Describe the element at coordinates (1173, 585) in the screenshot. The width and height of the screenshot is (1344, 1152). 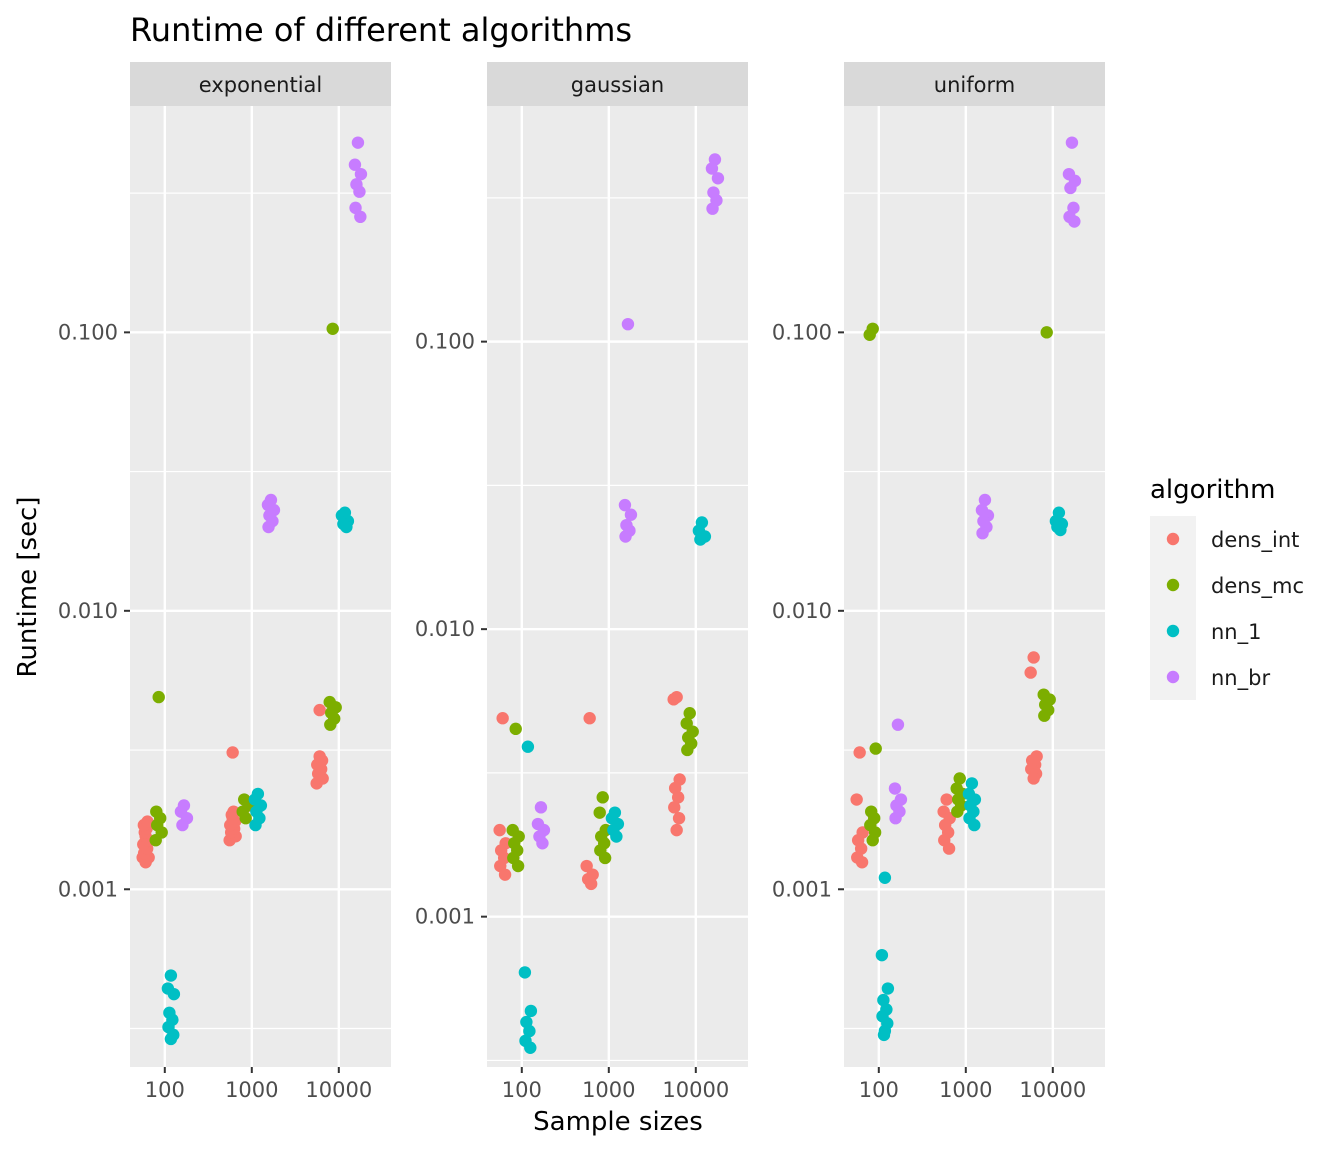
I see `legend-key-dens_mc` at that location.